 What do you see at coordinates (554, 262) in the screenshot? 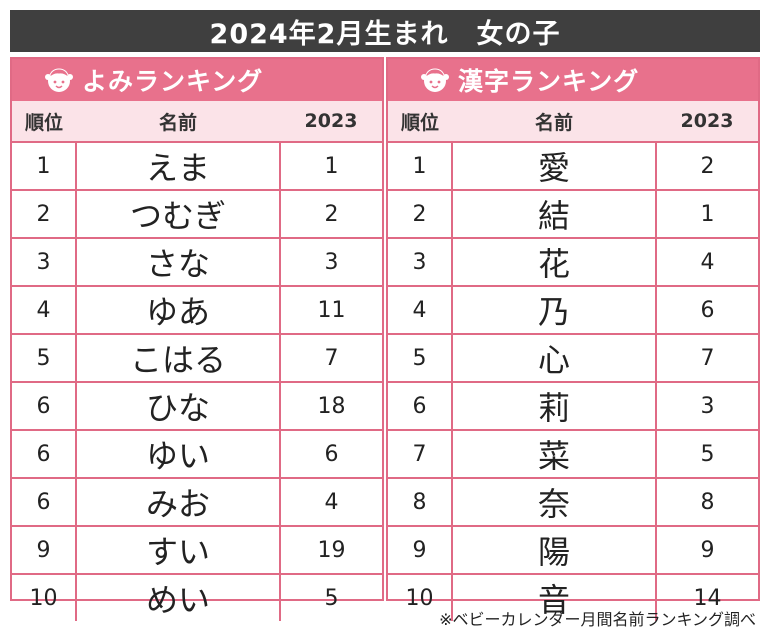
I see `name-cell: 花` at bounding box center [554, 262].